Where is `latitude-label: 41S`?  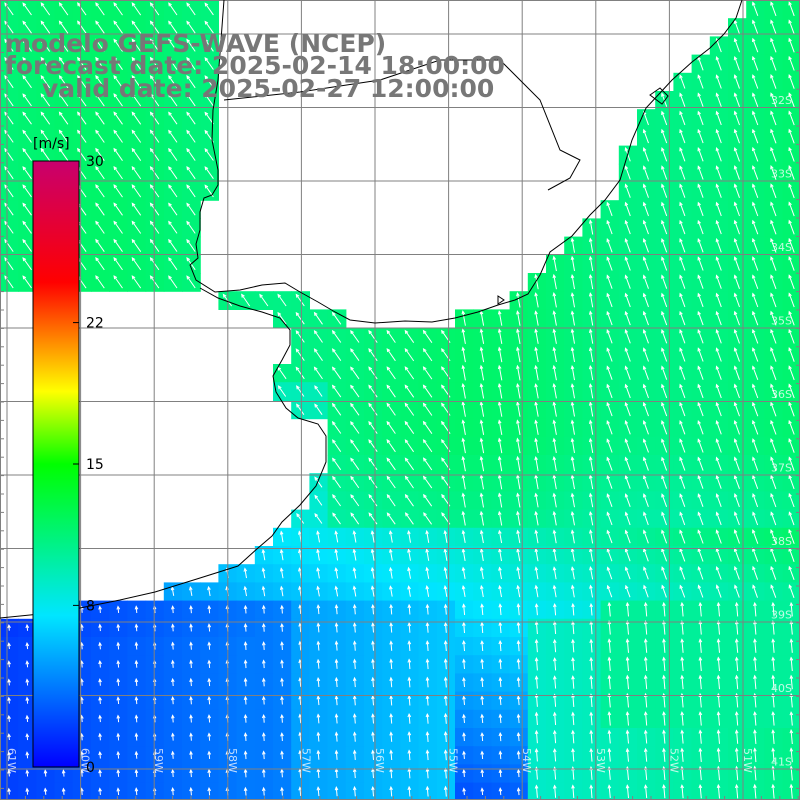 latitude-label: 41S is located at coordinates (781, 762).